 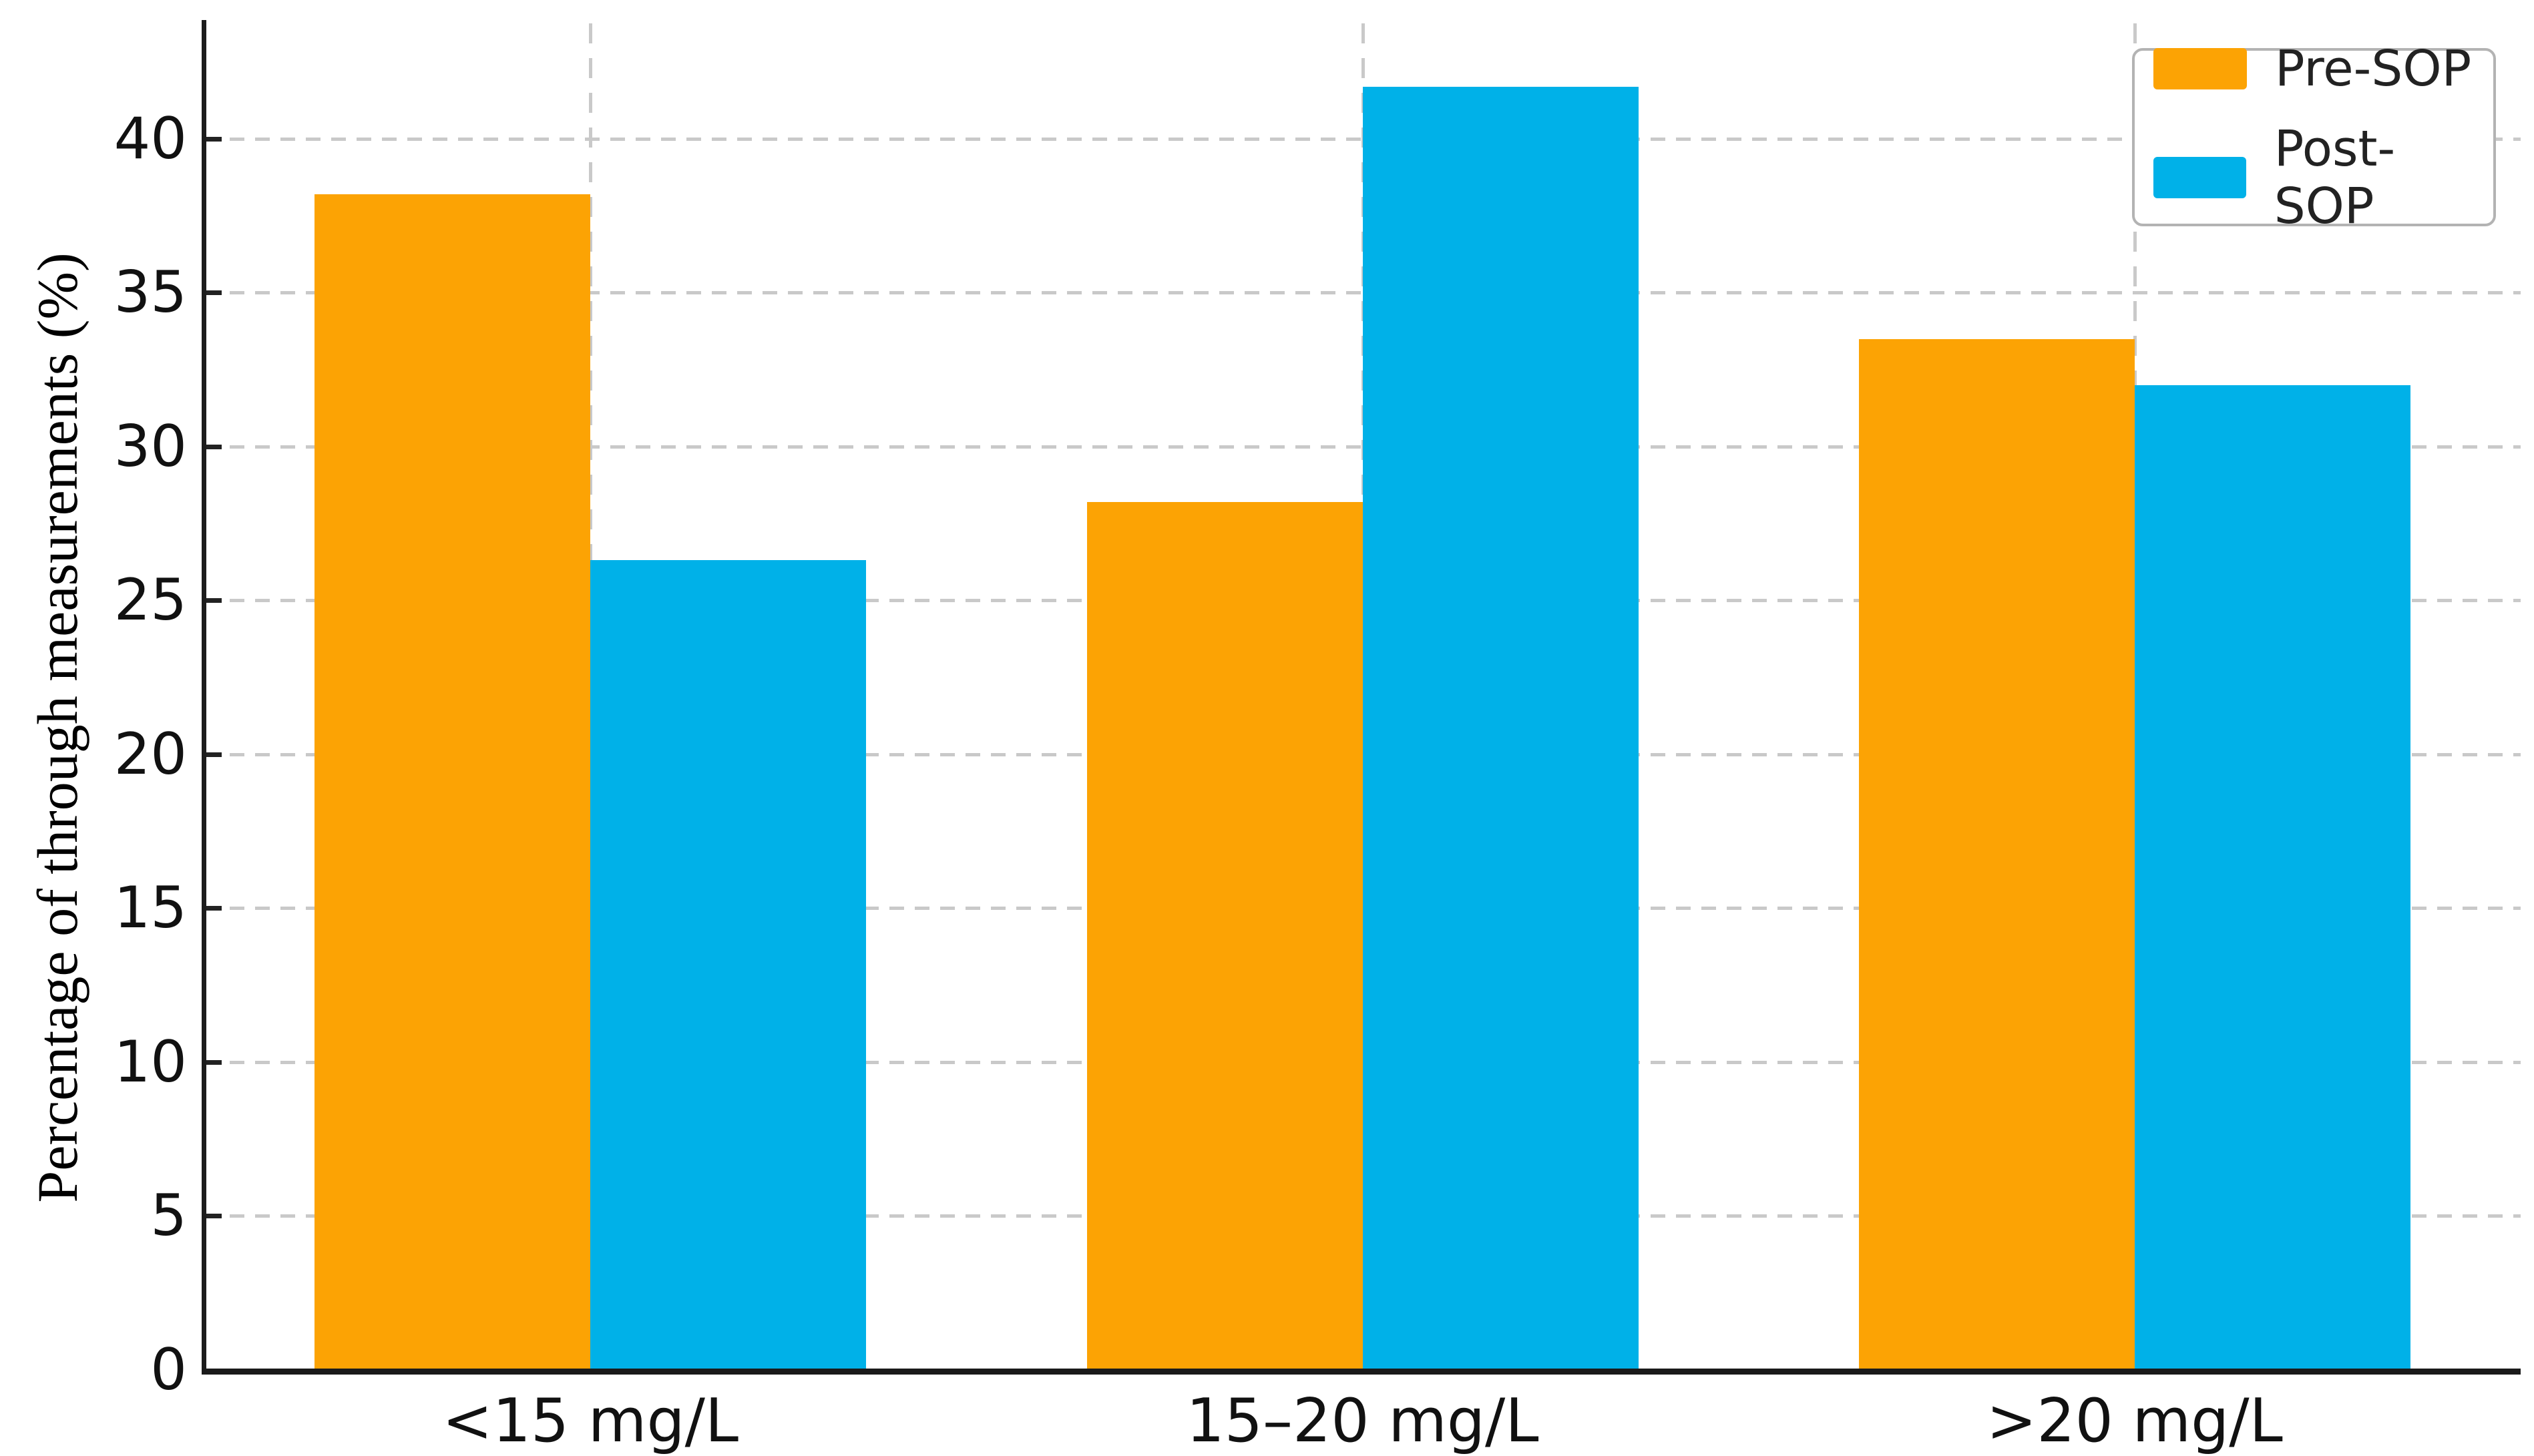 I want to click on legend-row-post-sop: Post-SOP, so click(x=2323, y=177).